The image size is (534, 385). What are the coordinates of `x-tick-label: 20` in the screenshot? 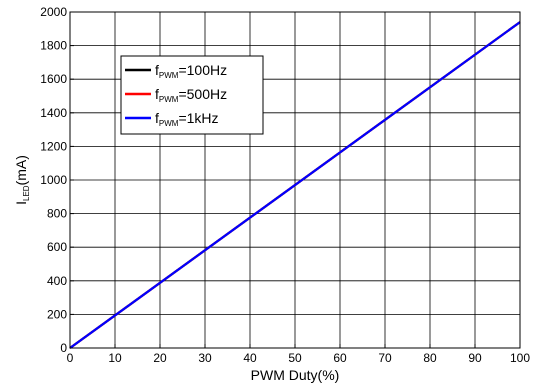 It's located at (160, 358).